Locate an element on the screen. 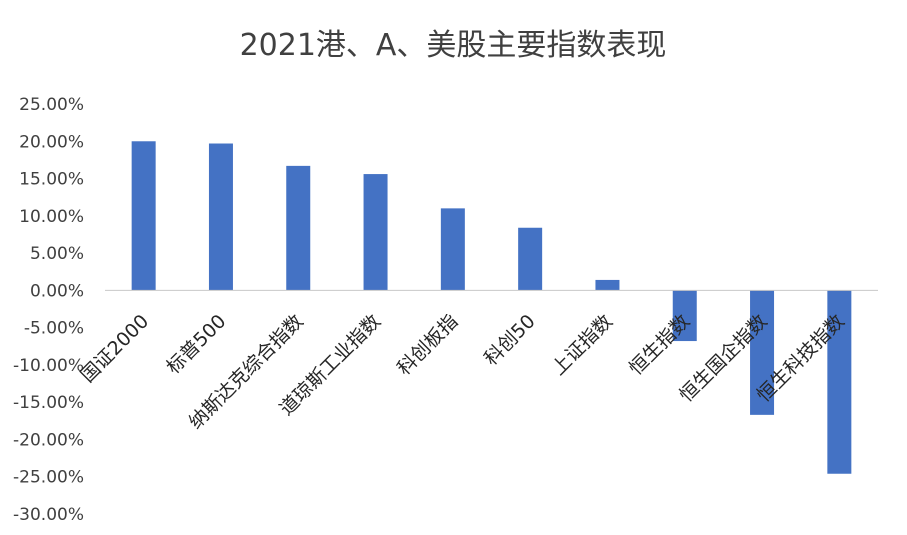 The image size is (907, 535). y-tick-label: 0.00% is located at coordinates (57, 291).